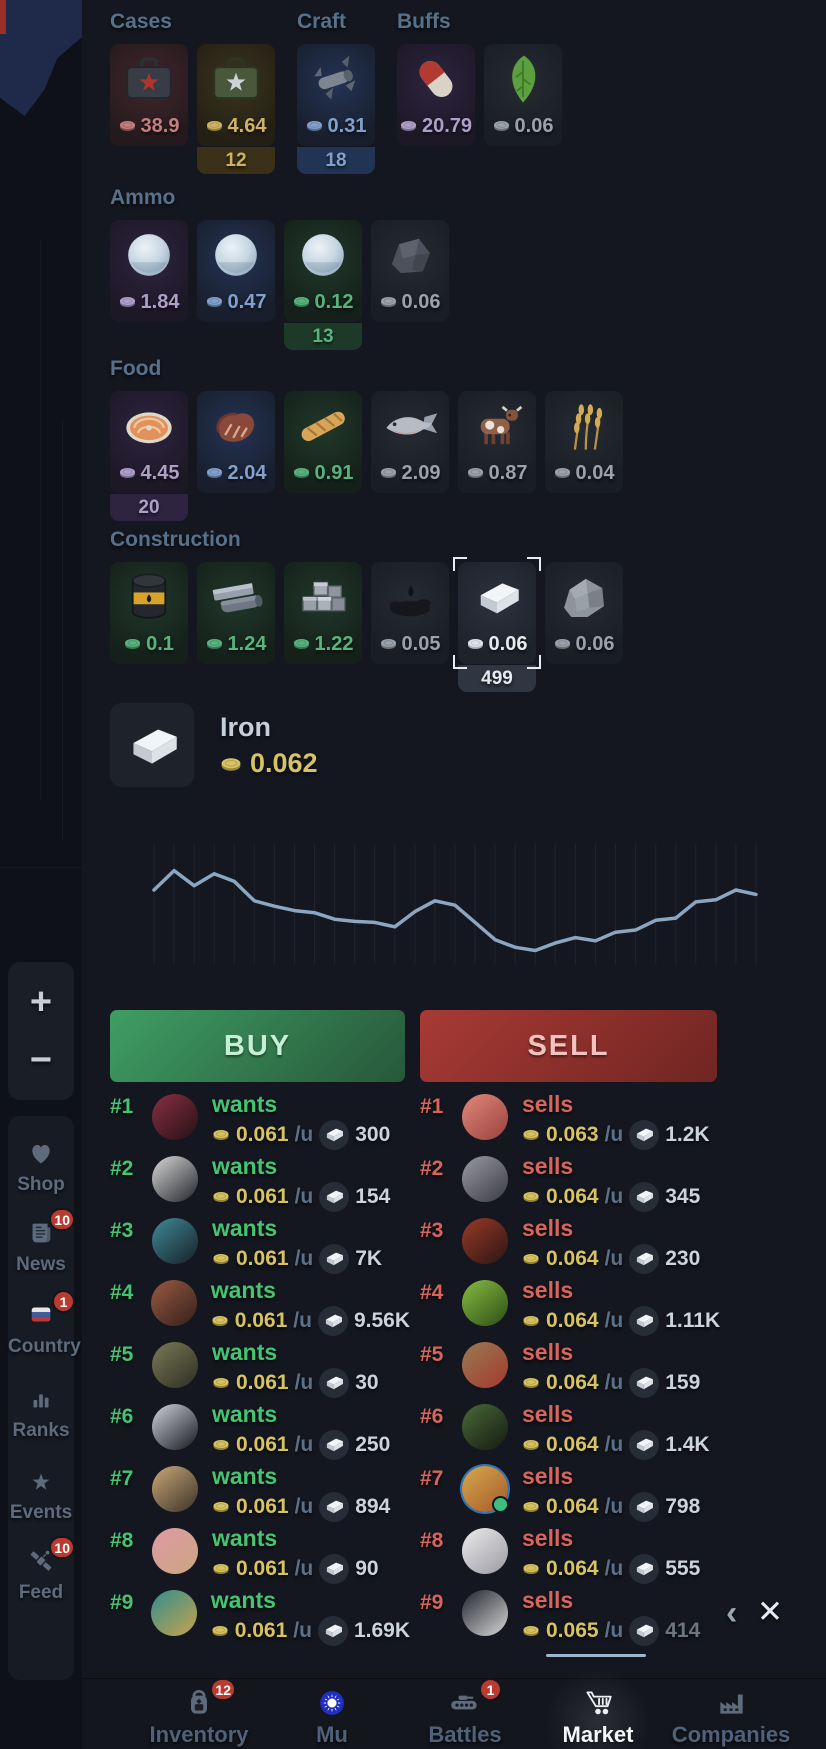 The image size is (826, 1749). Describe the element at coordinates (731, 1703) in the screenshot. I see `factory-icon` at that location.